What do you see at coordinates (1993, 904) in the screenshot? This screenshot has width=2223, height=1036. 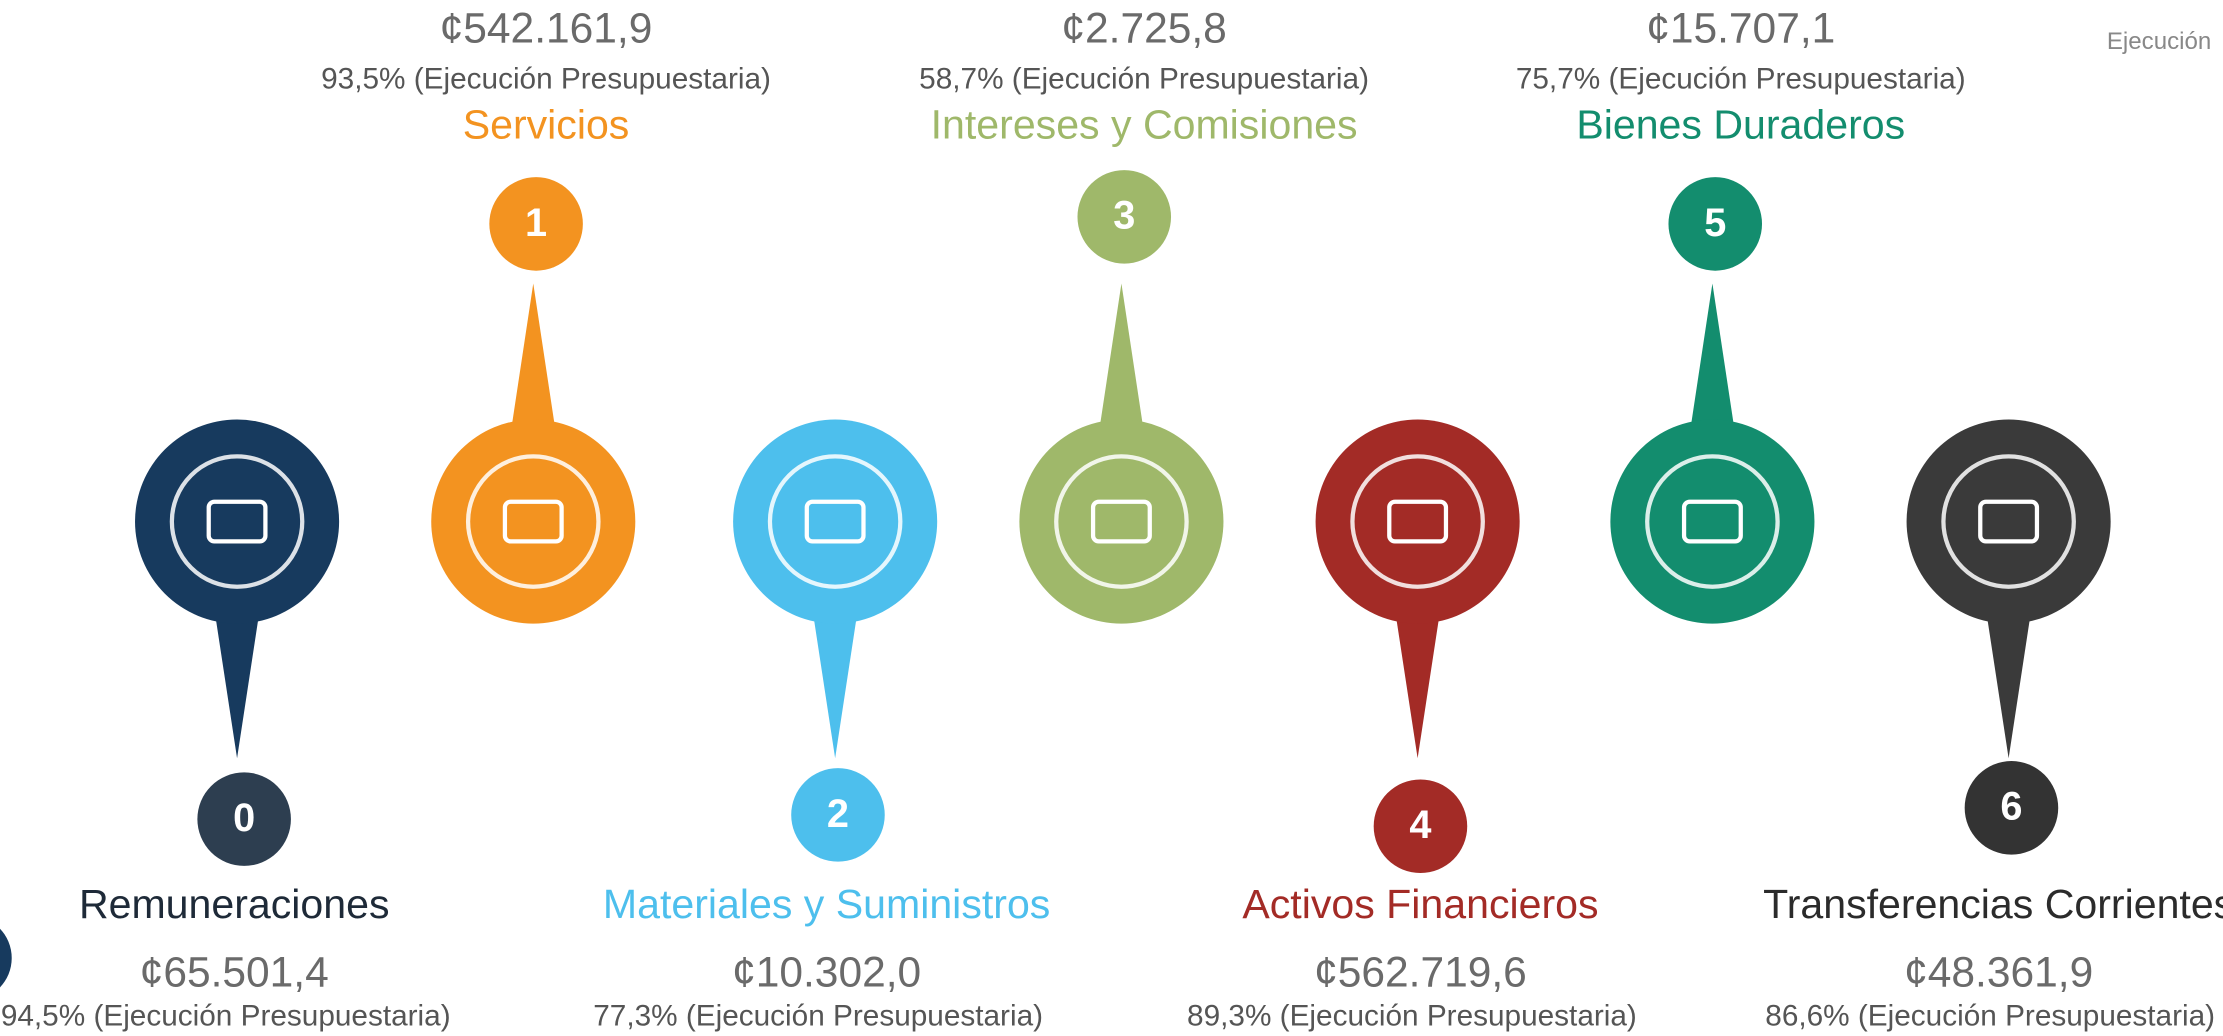 I see `category-label: Transferencias Corrientes` at bounding box center [1993, 904].